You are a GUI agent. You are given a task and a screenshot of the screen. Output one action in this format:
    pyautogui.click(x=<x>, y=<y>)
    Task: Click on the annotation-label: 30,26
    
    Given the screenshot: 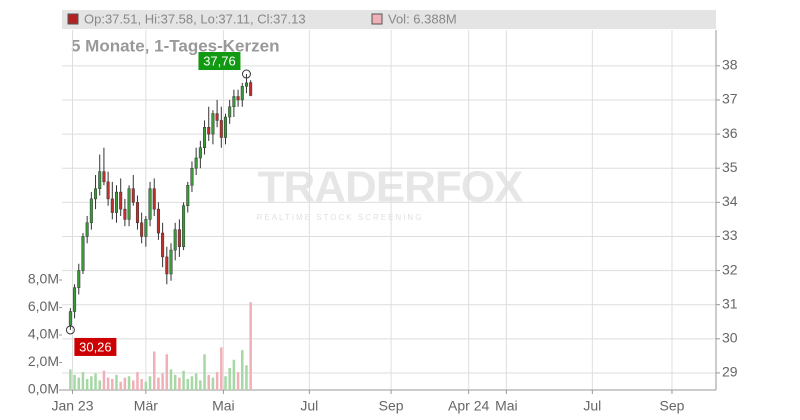 What is the action you would take?
    pyautogui.click(x=95, y=346)
    